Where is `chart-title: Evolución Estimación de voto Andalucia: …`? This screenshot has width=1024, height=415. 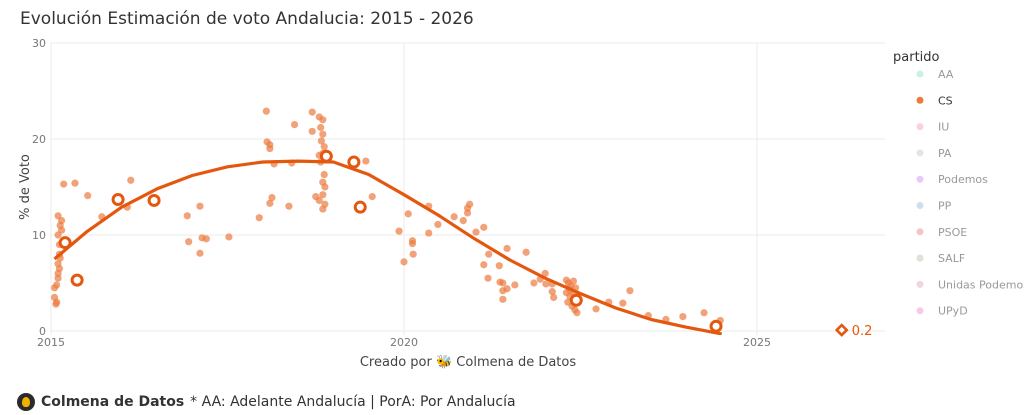 chart-title: Evolución Estimación de voto Andalucia: … is located at coordinates (247, 19).